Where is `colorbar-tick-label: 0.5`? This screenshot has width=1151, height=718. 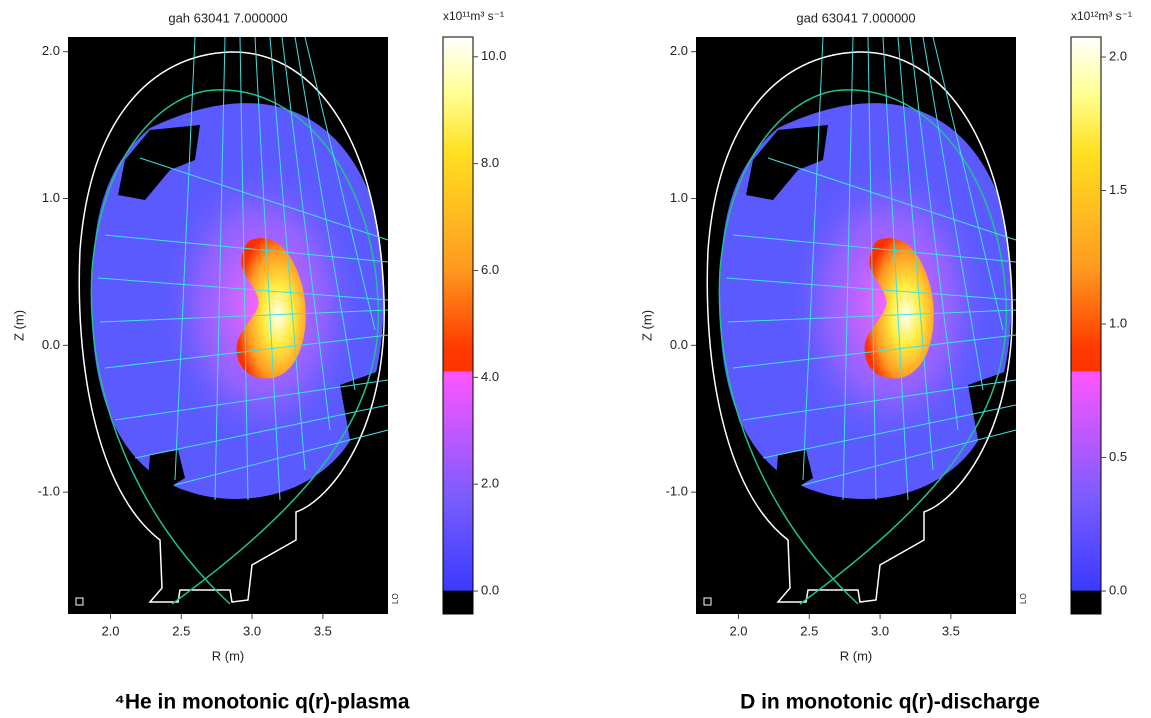 colorbar-tick-label: 0.5 is located at coordinates (1118, 456).